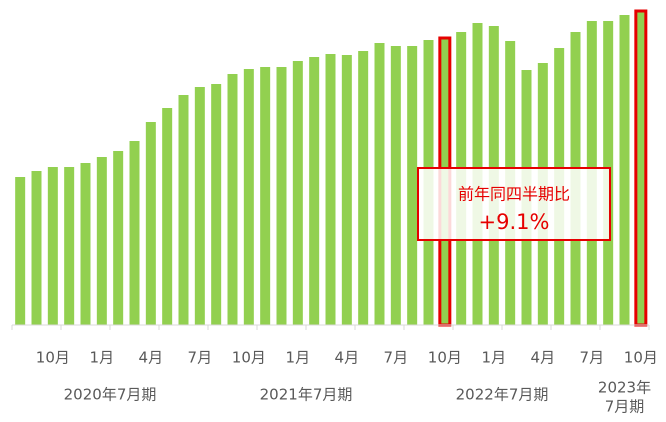 The image size is (666, 422). Describe the element at coordinates (110, 395) in the screenshot. I see `period-label: 2020年7月期` at that location.